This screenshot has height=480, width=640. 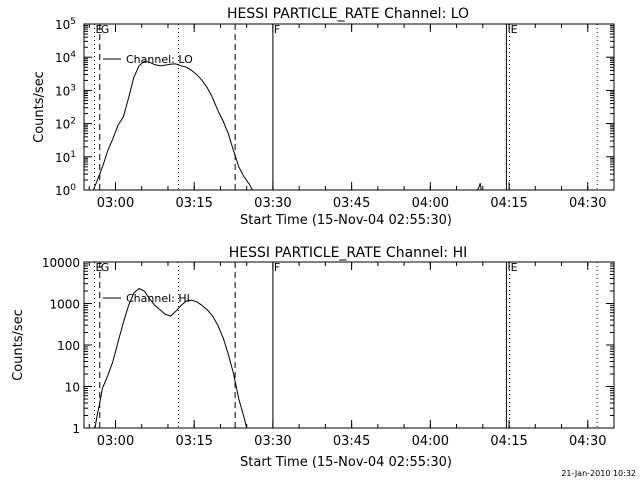 I want to click on y-tick-label: 10¹, so click(x=65, y=157).